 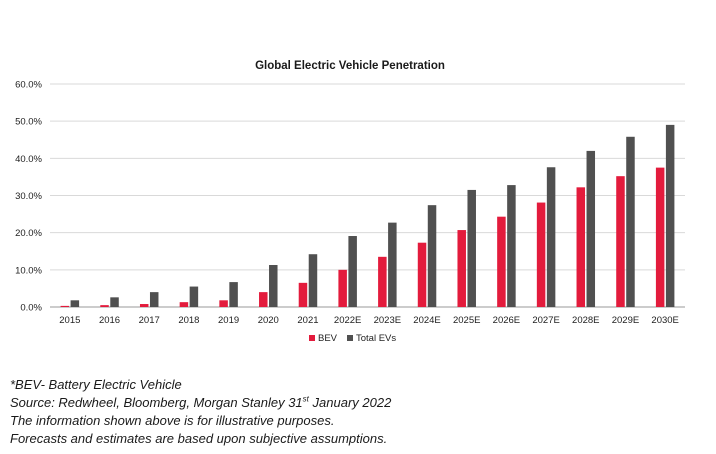 I want to click on note-source-sup: st, so click(x=305, y=399).